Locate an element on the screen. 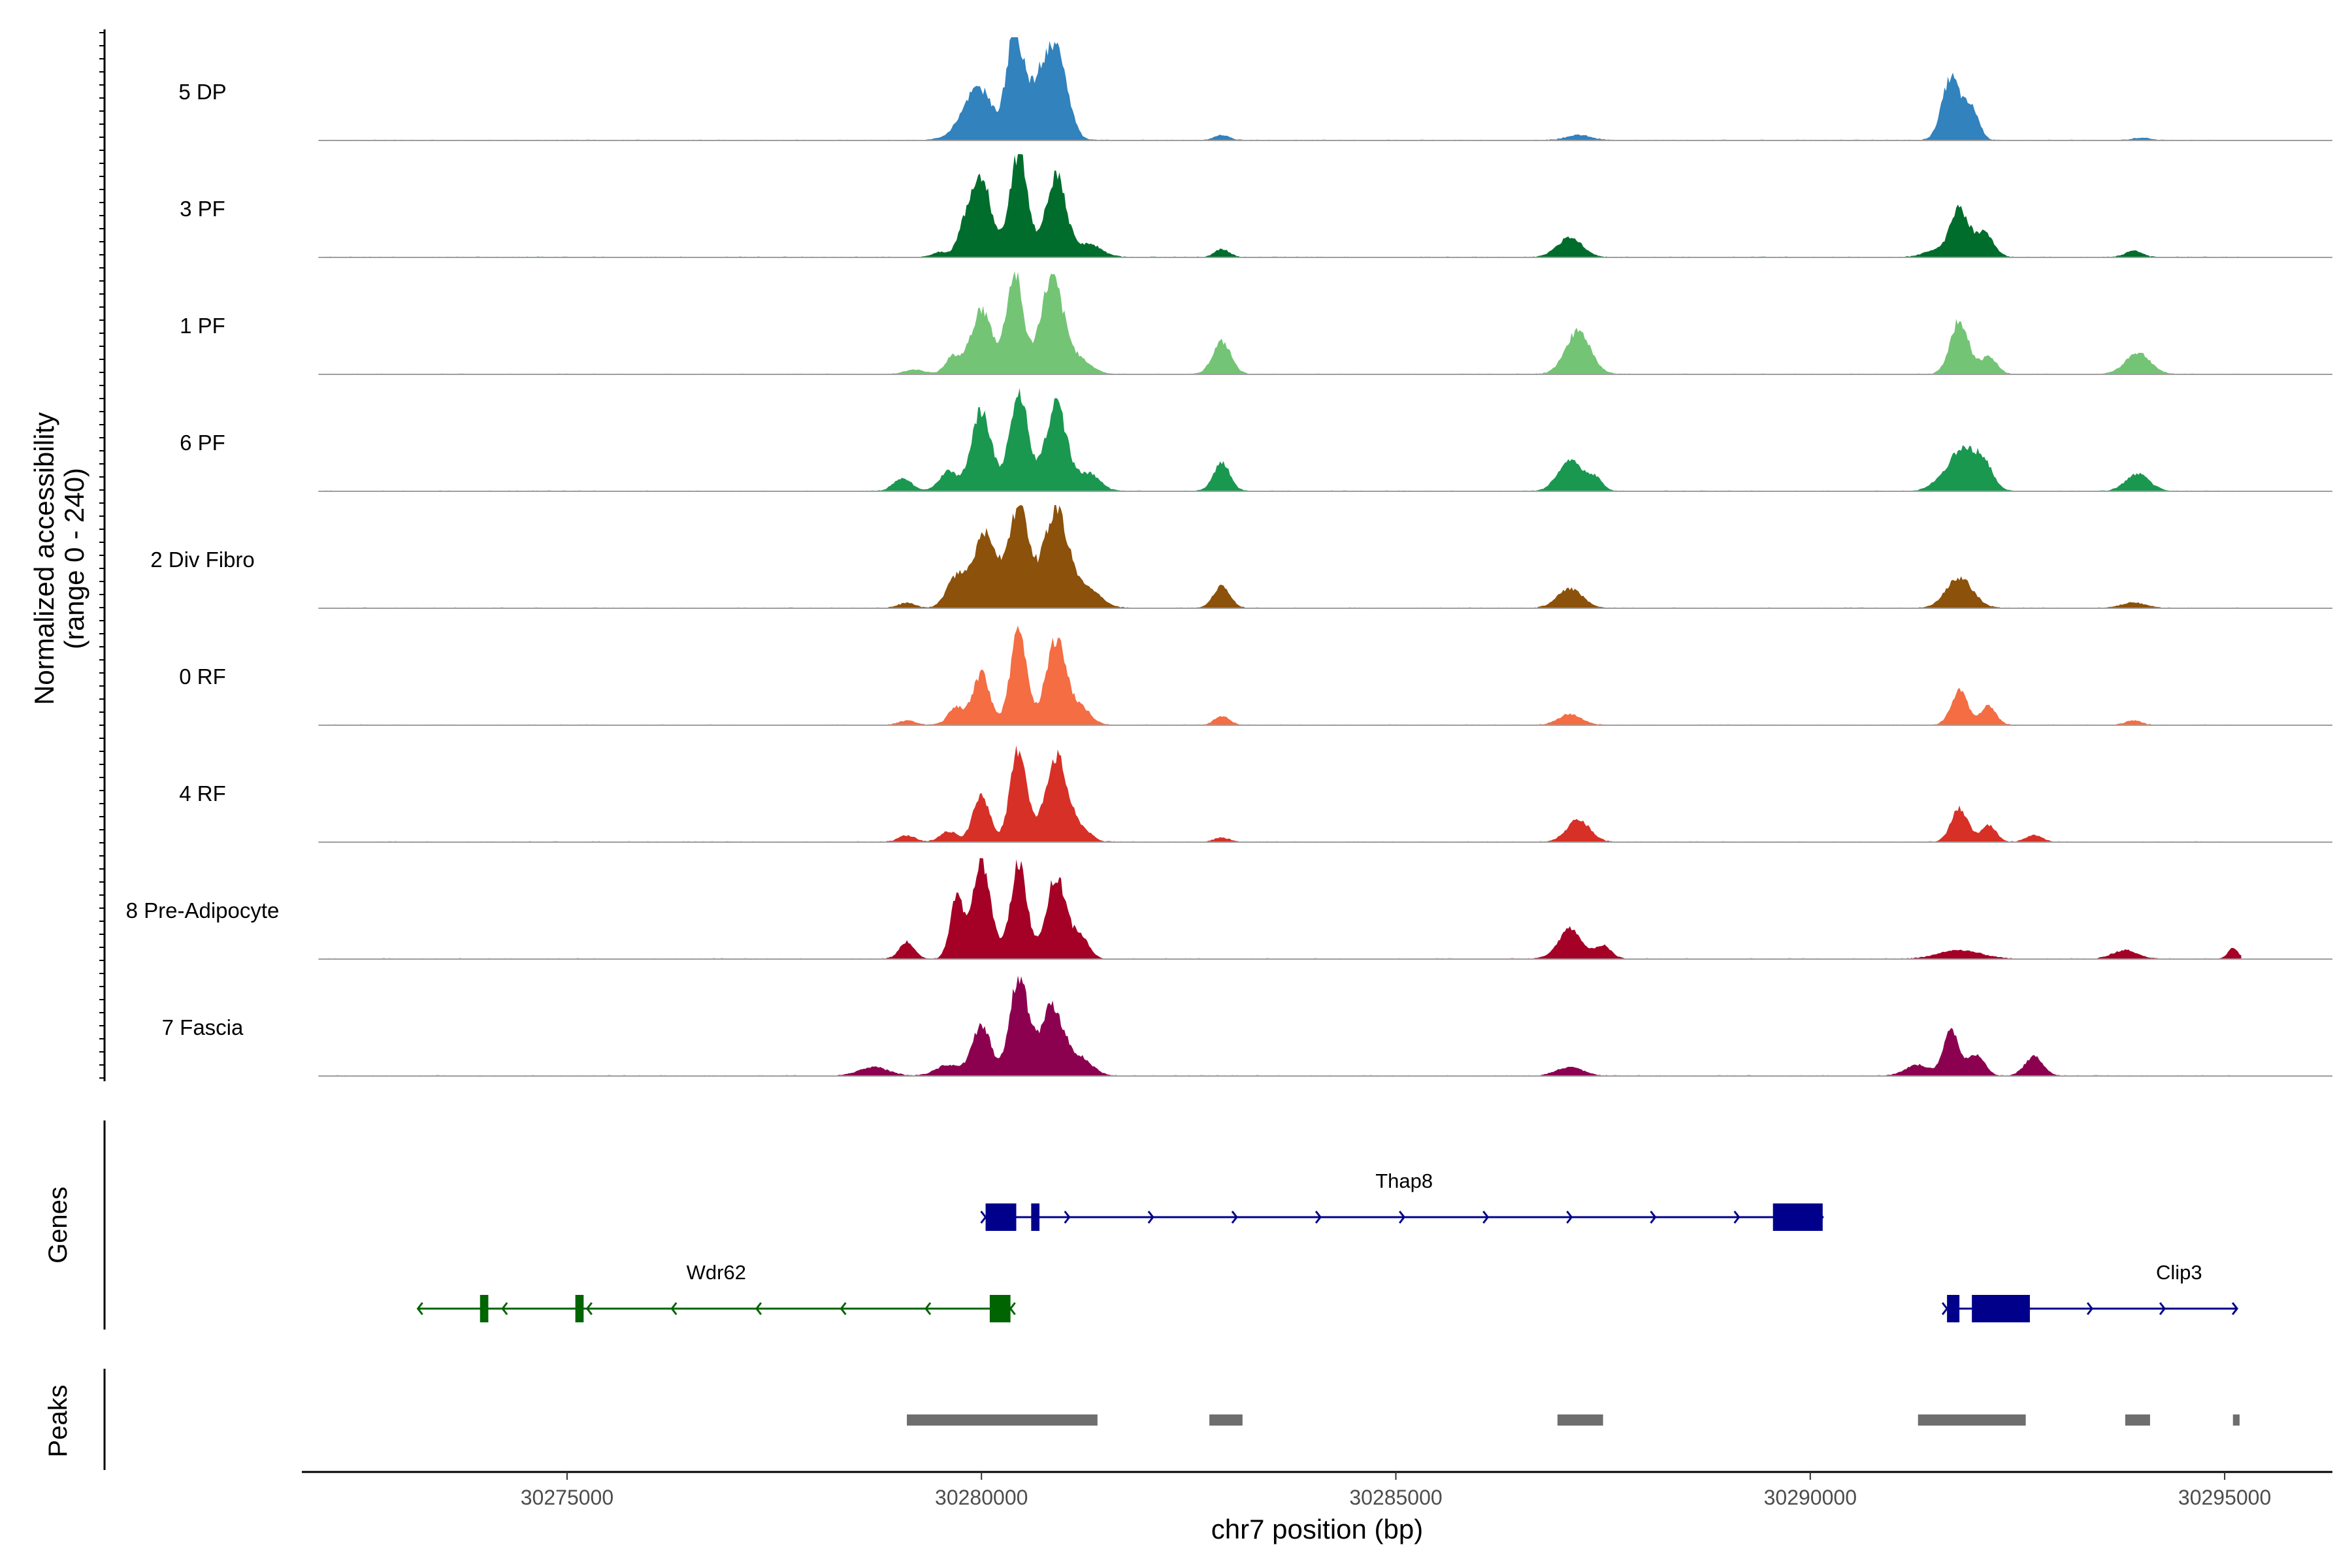 Image resolution: width=2352 pixels, height=1568 pixels. gene-wdr62: Wdr62 is located at coordinates (716, 1291).